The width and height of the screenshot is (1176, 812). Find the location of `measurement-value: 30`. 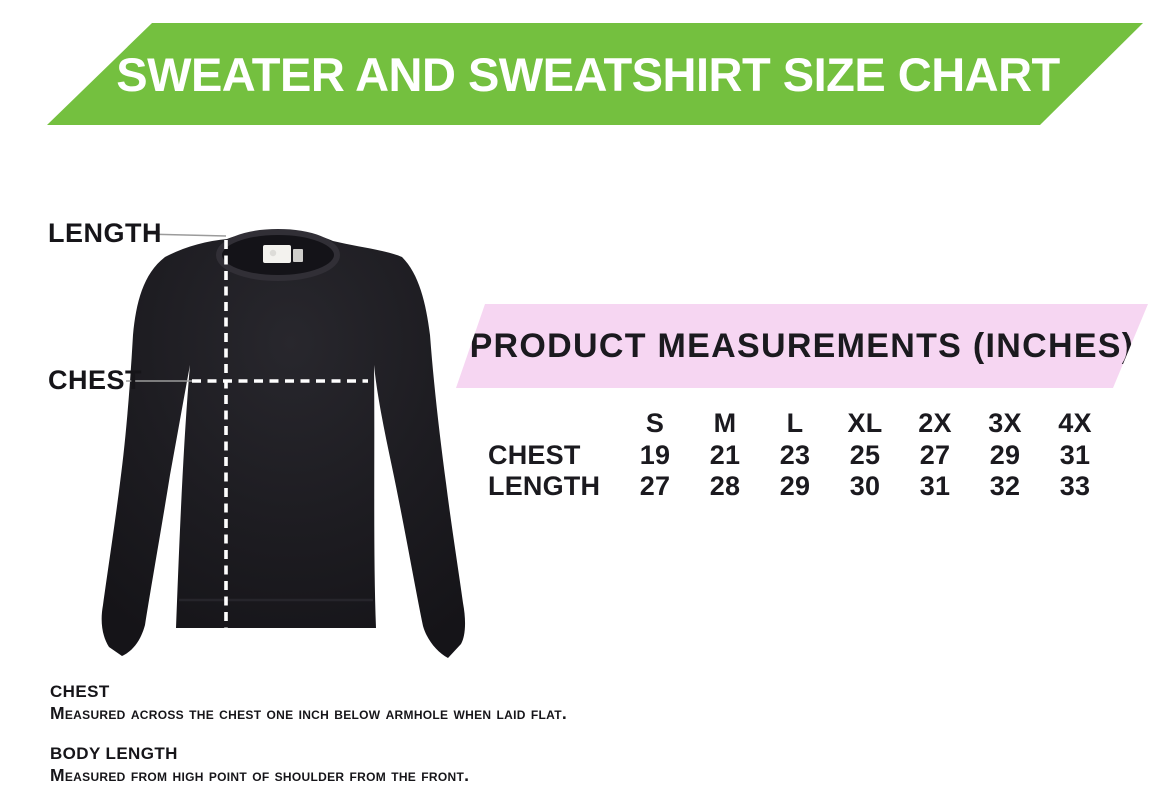

measurement-value: 30 is located at coordinates (865, 486).